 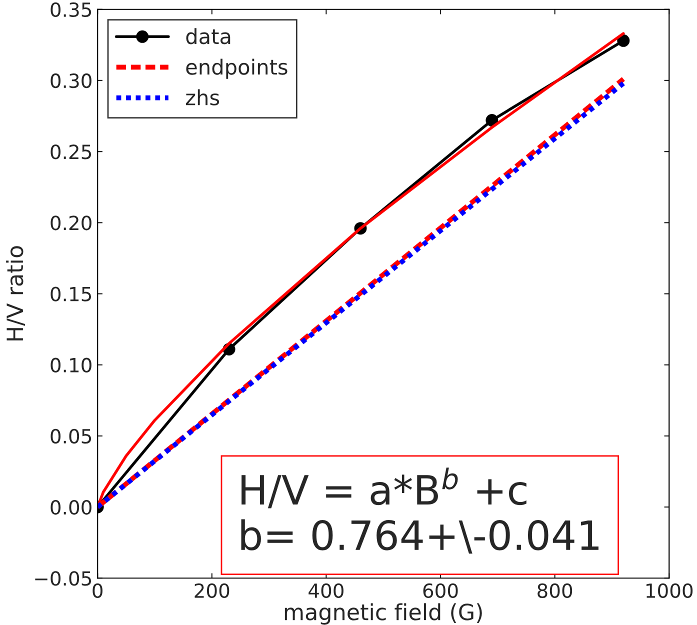 What do you see at coordinates (97, 590) in the screenshot?
I see `x-tick-label: 0` at bounding box center [97, 590].